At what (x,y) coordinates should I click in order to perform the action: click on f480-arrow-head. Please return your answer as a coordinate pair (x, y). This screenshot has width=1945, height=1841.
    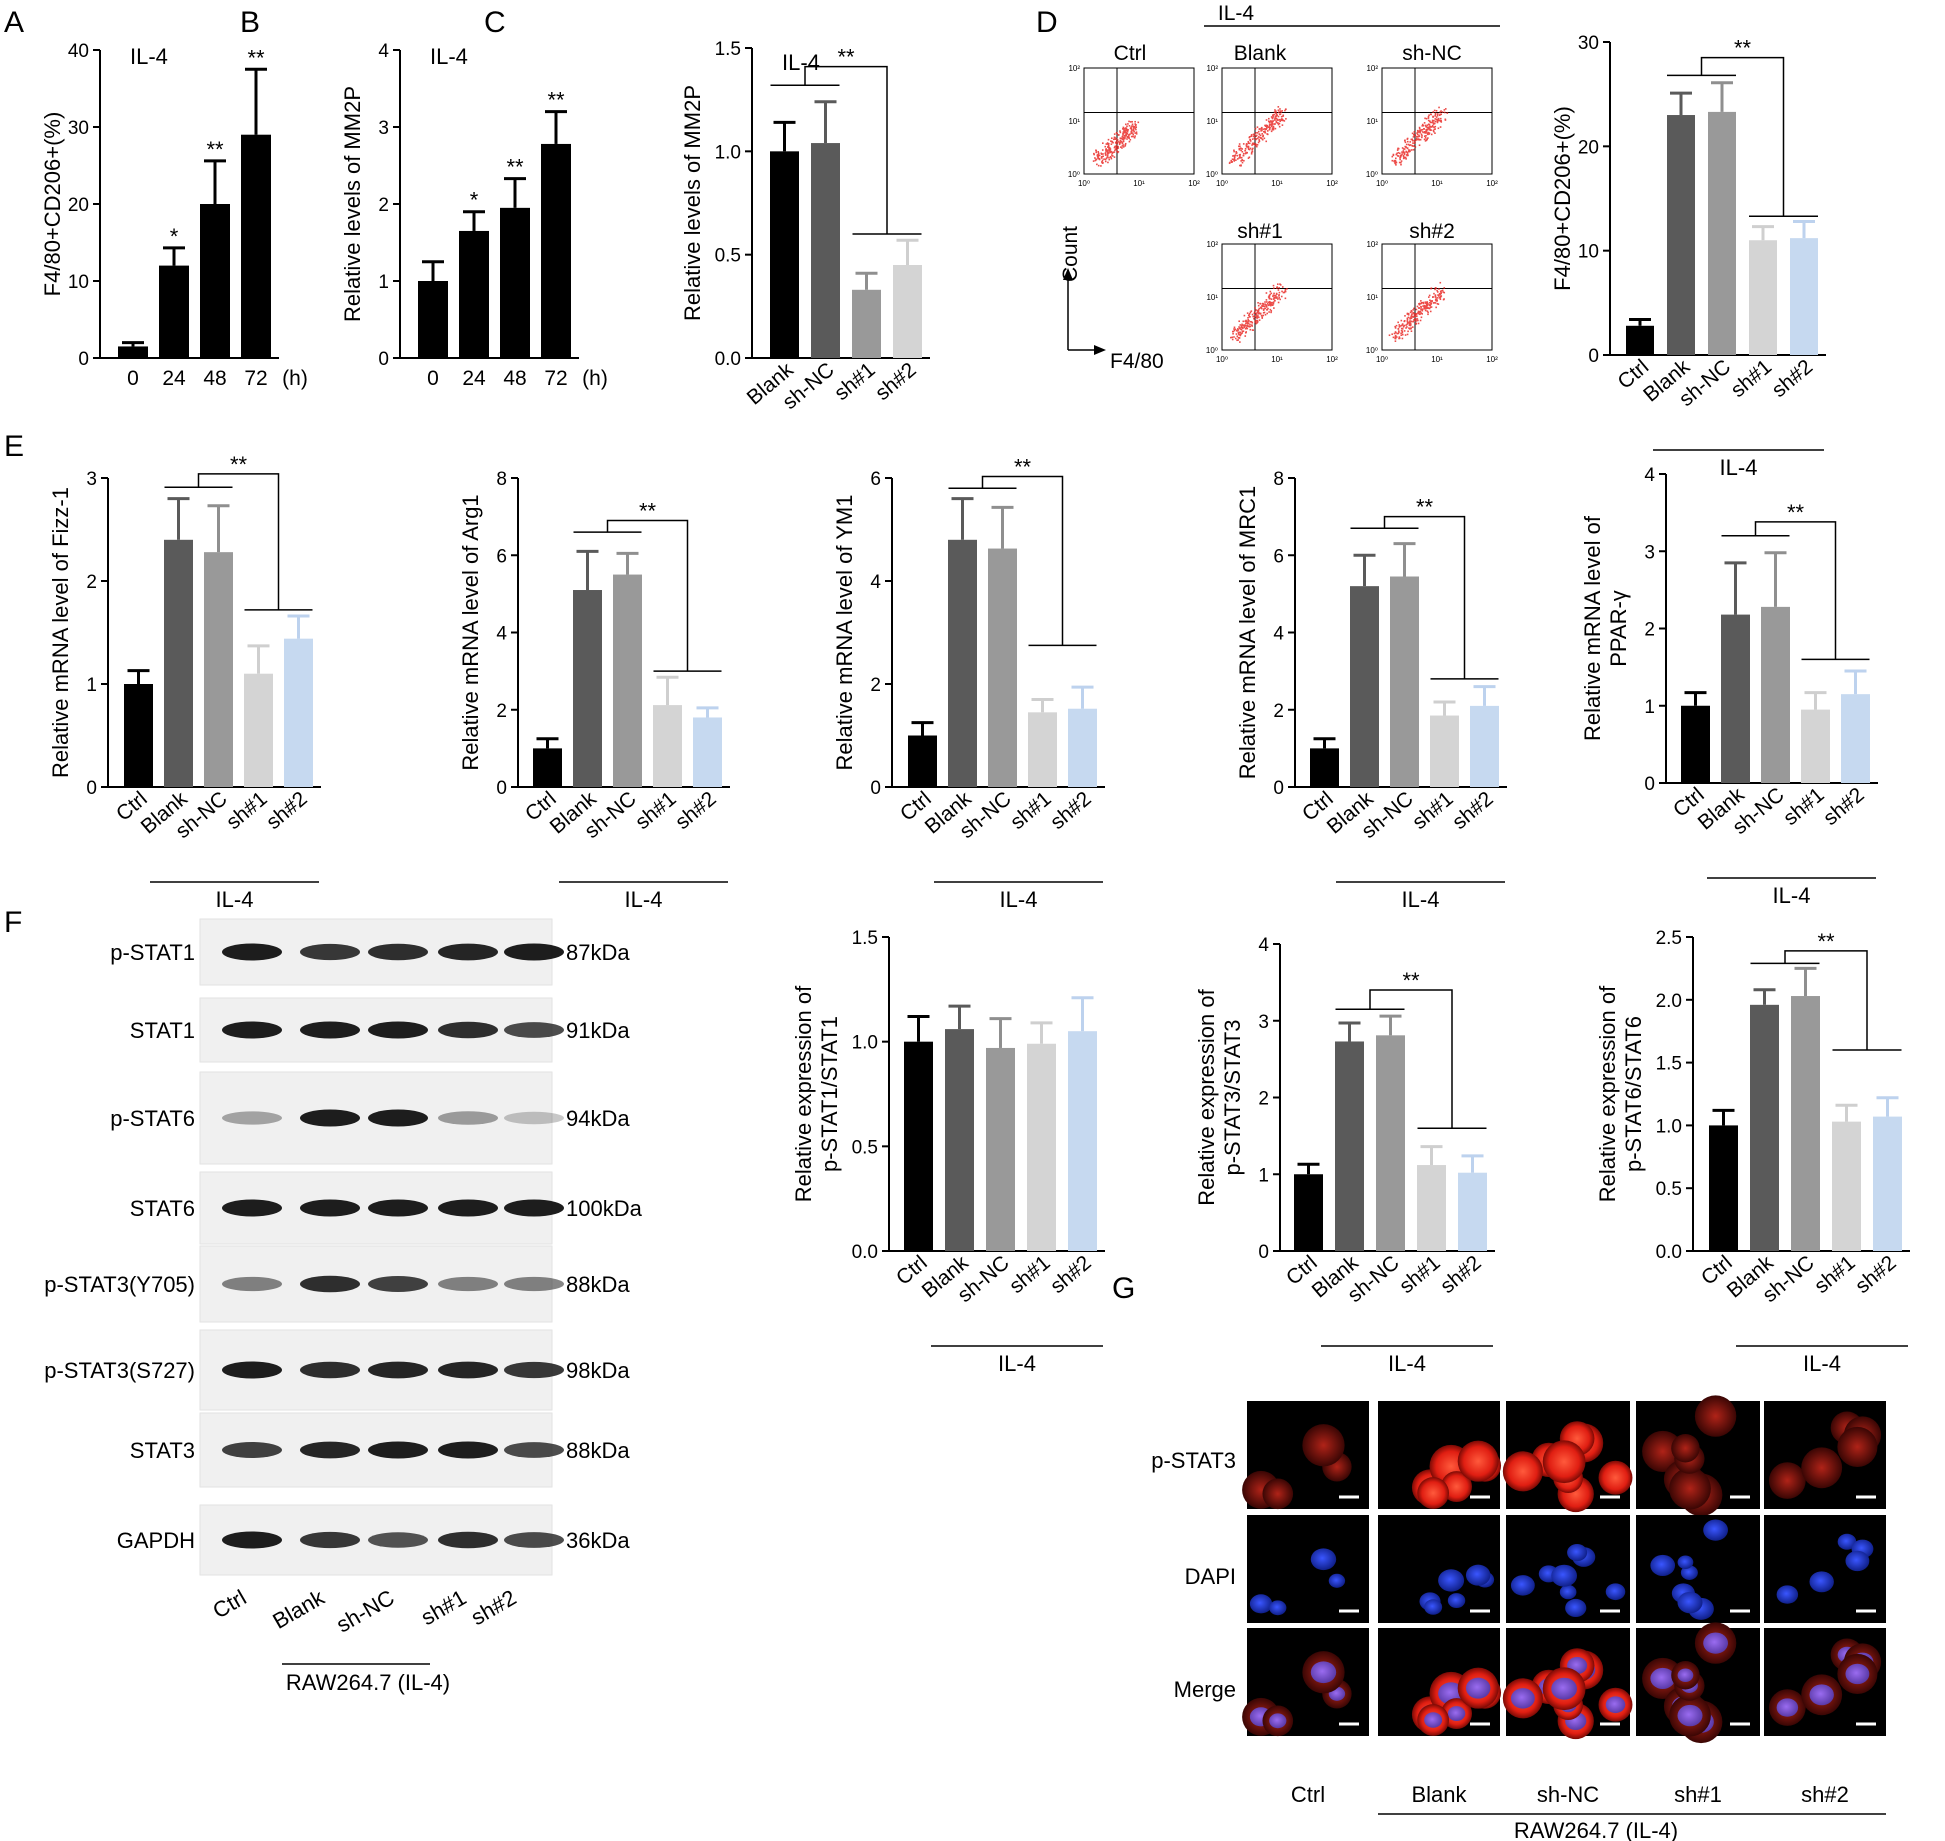
    Looking at the image, I should click on (1100, 350).